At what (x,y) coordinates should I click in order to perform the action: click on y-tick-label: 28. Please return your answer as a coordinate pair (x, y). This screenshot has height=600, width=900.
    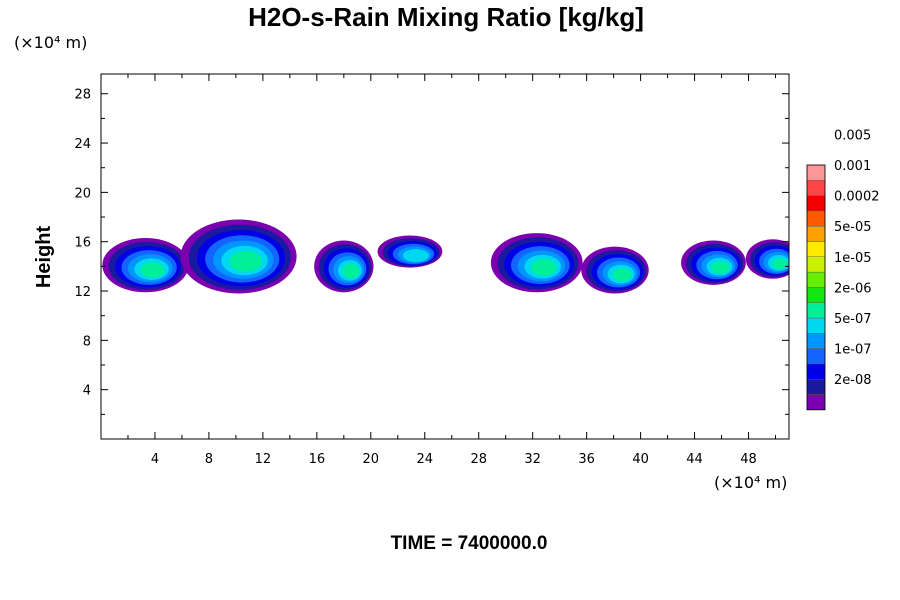
    Looking at the image, I should click on (82, 95).